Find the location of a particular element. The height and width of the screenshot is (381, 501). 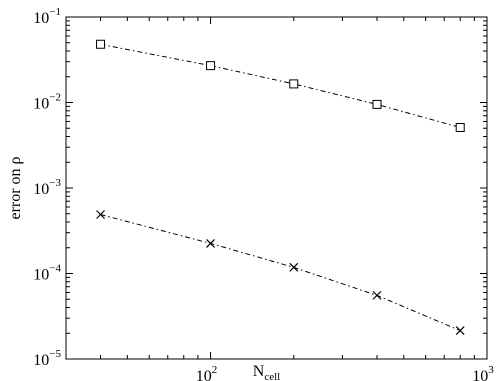

y-tick-label: 10⁻² is located at coordinates (47, 102).